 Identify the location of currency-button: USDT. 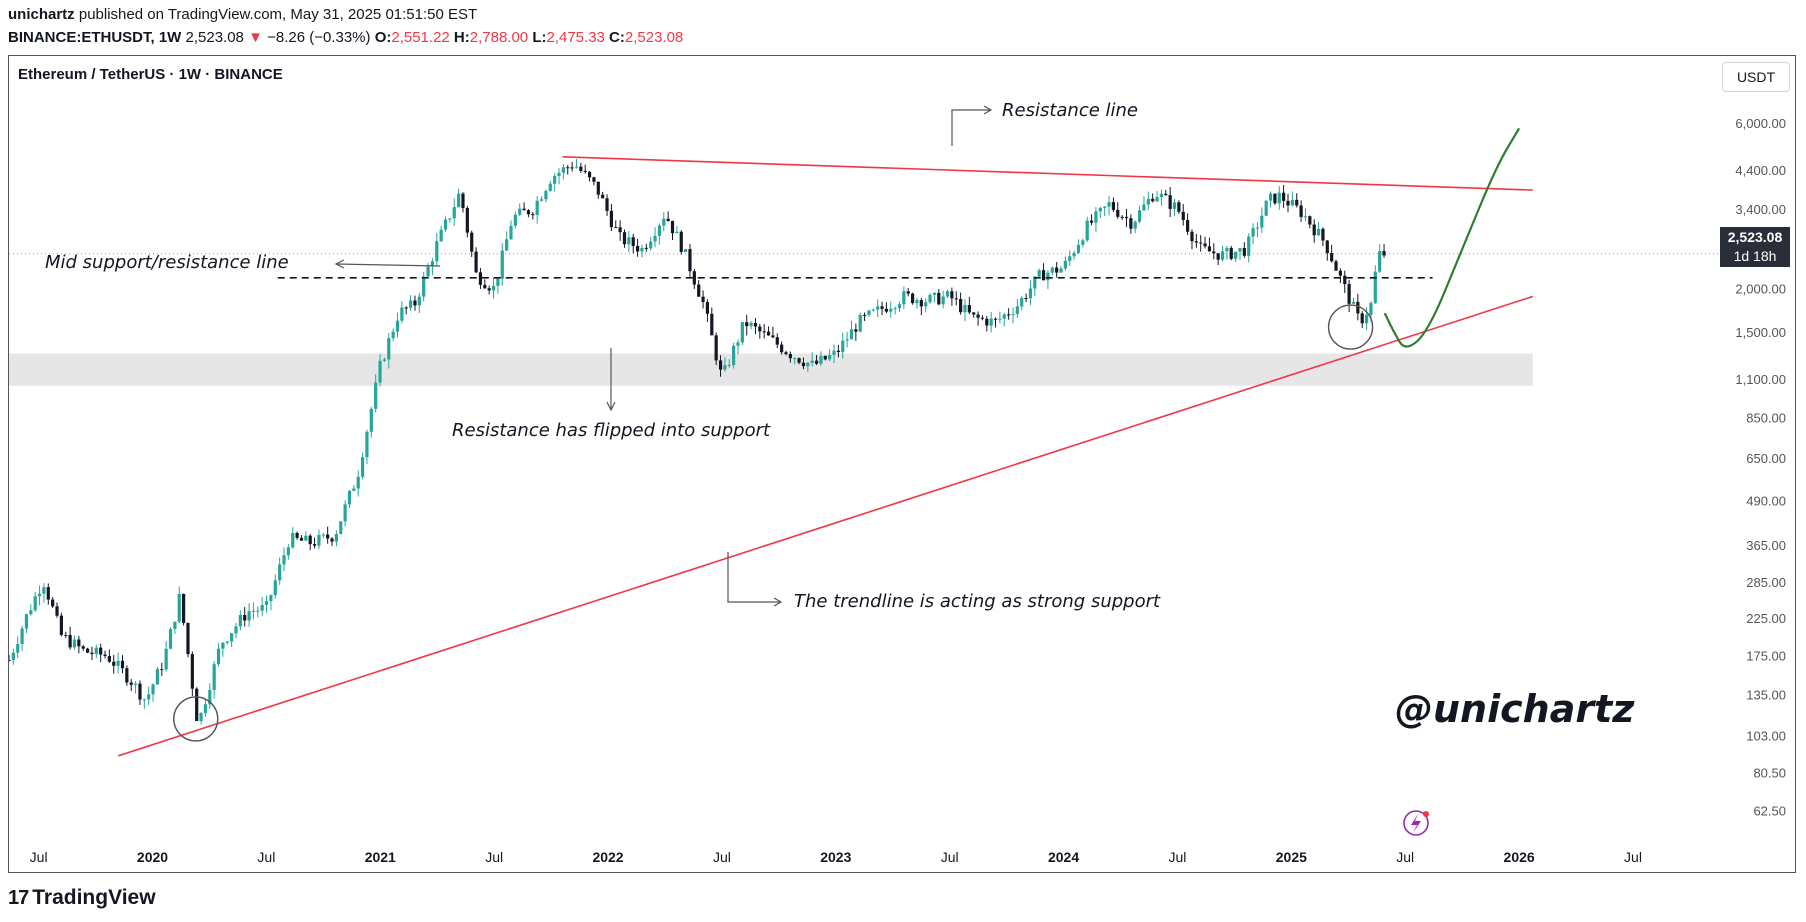
(1756, 77).